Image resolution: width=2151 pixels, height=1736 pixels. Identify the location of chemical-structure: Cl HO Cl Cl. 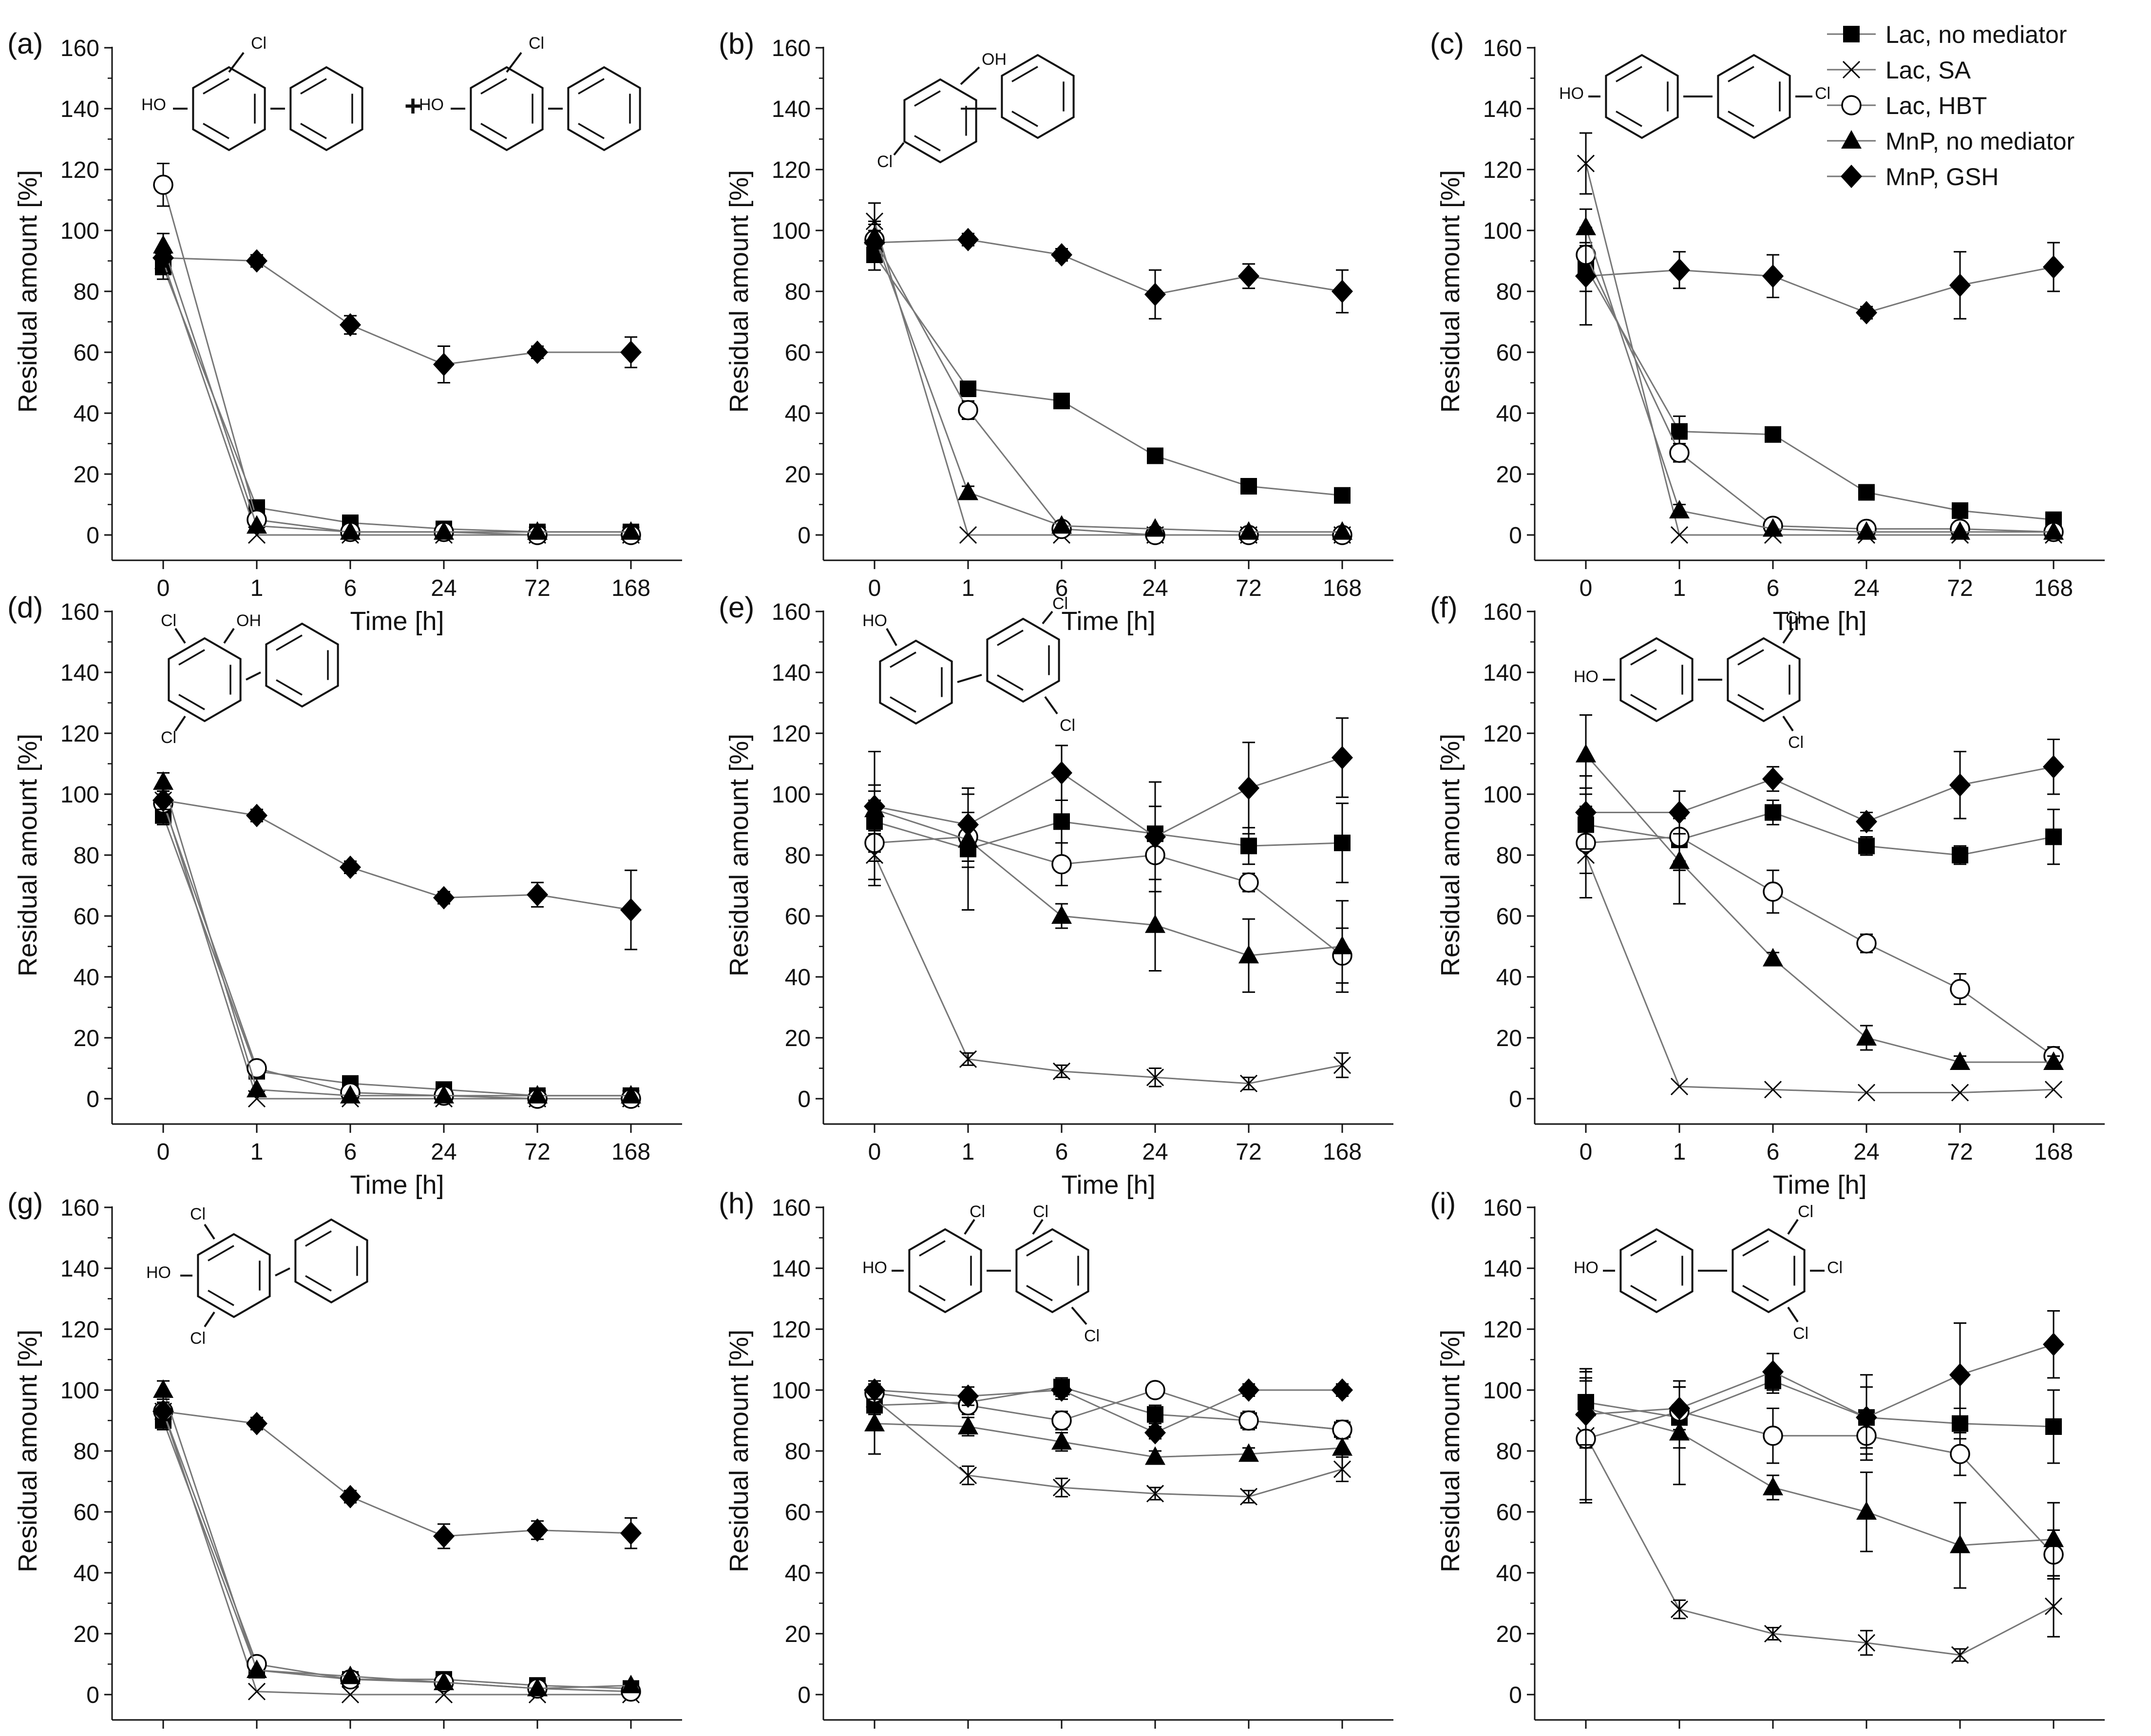
(1708, 1272).